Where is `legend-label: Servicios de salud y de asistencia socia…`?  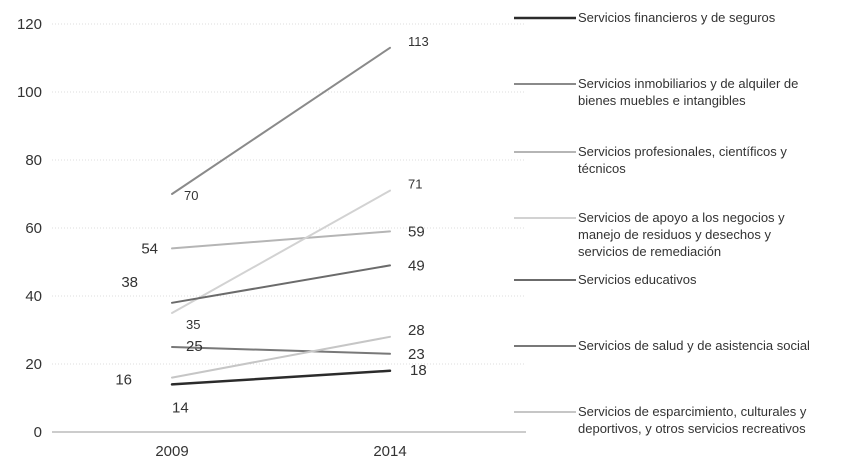 legend-label: Servicios de salud y de asistencia socia… is located at coordinates (694, 345).